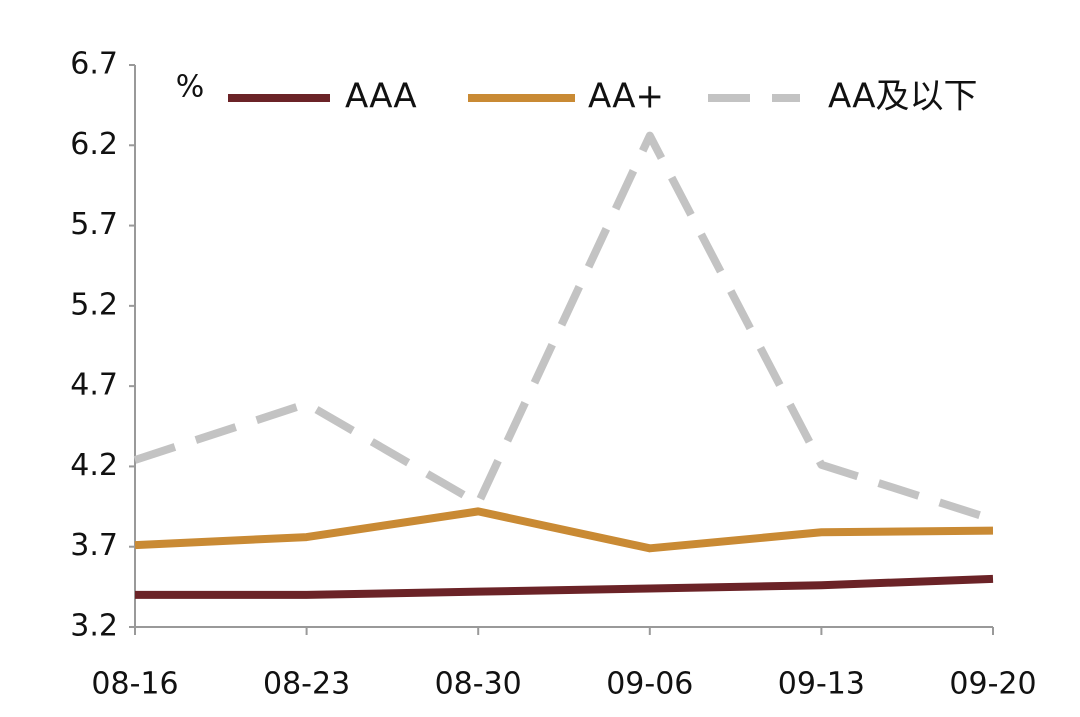 This screenshot has height=717, width=1080. I want to click on y-tick-label: 5.7, so click(94, 224).